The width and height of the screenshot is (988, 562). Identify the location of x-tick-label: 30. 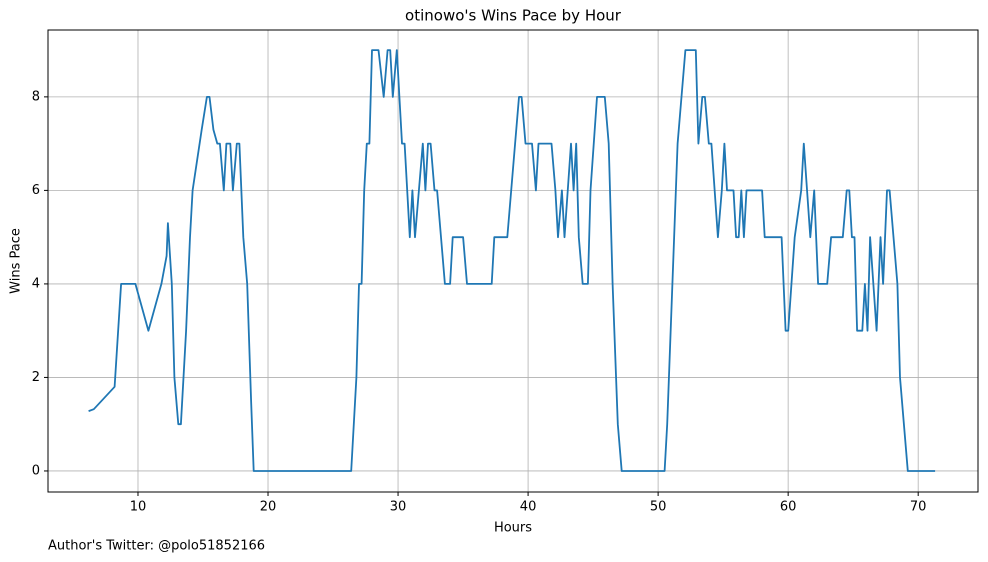
(398, 507).